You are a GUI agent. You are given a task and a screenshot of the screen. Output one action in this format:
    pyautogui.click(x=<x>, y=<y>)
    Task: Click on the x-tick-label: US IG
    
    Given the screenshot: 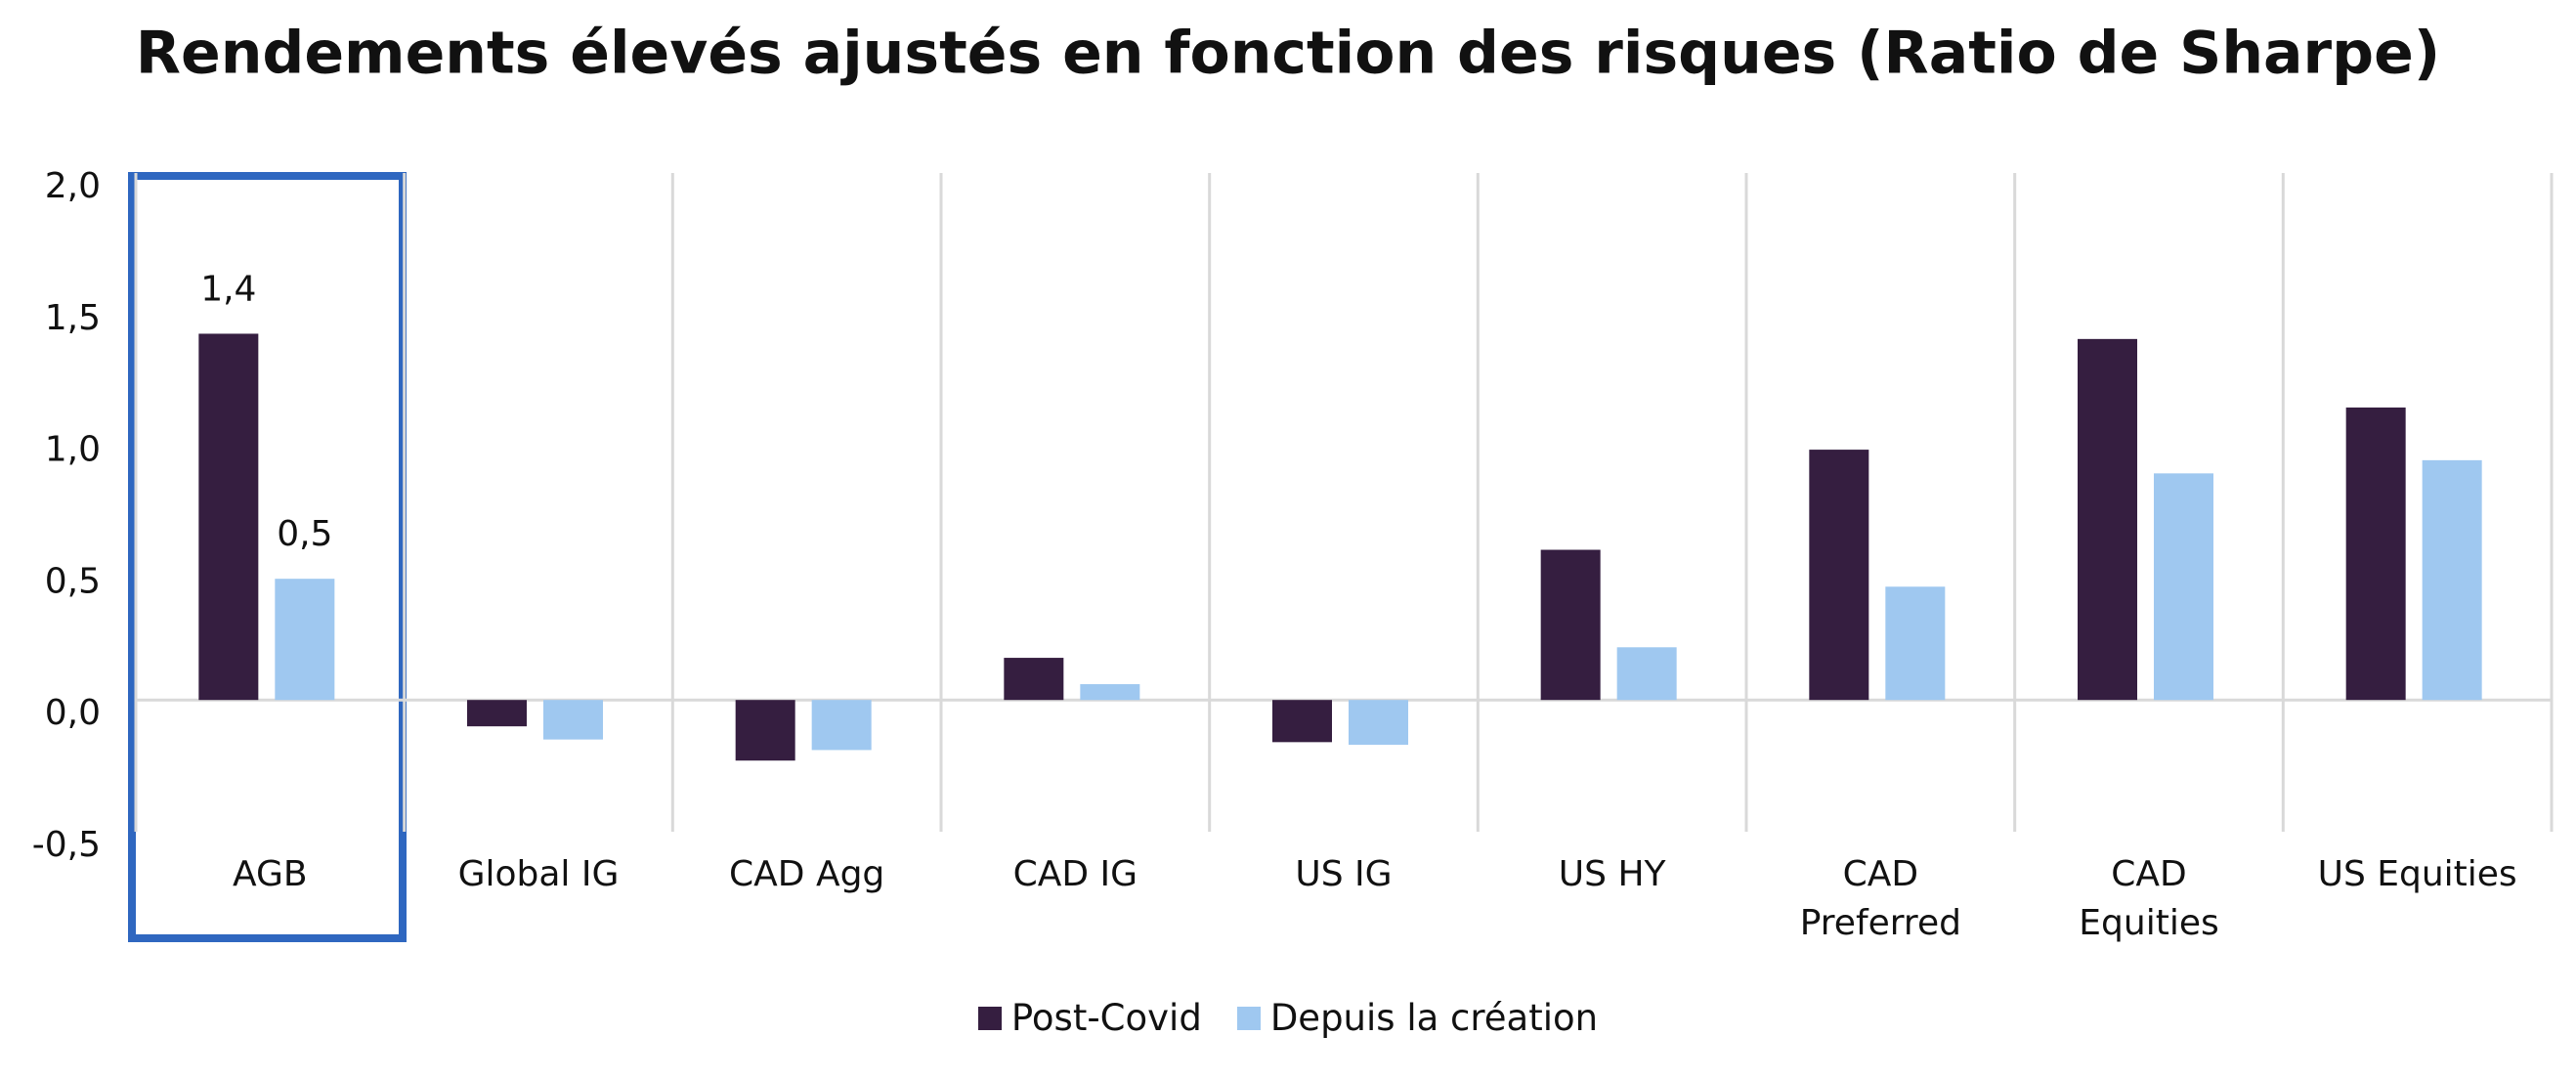 What is the action you would take?
    pyautogui.click(x=1344, y=874)
    